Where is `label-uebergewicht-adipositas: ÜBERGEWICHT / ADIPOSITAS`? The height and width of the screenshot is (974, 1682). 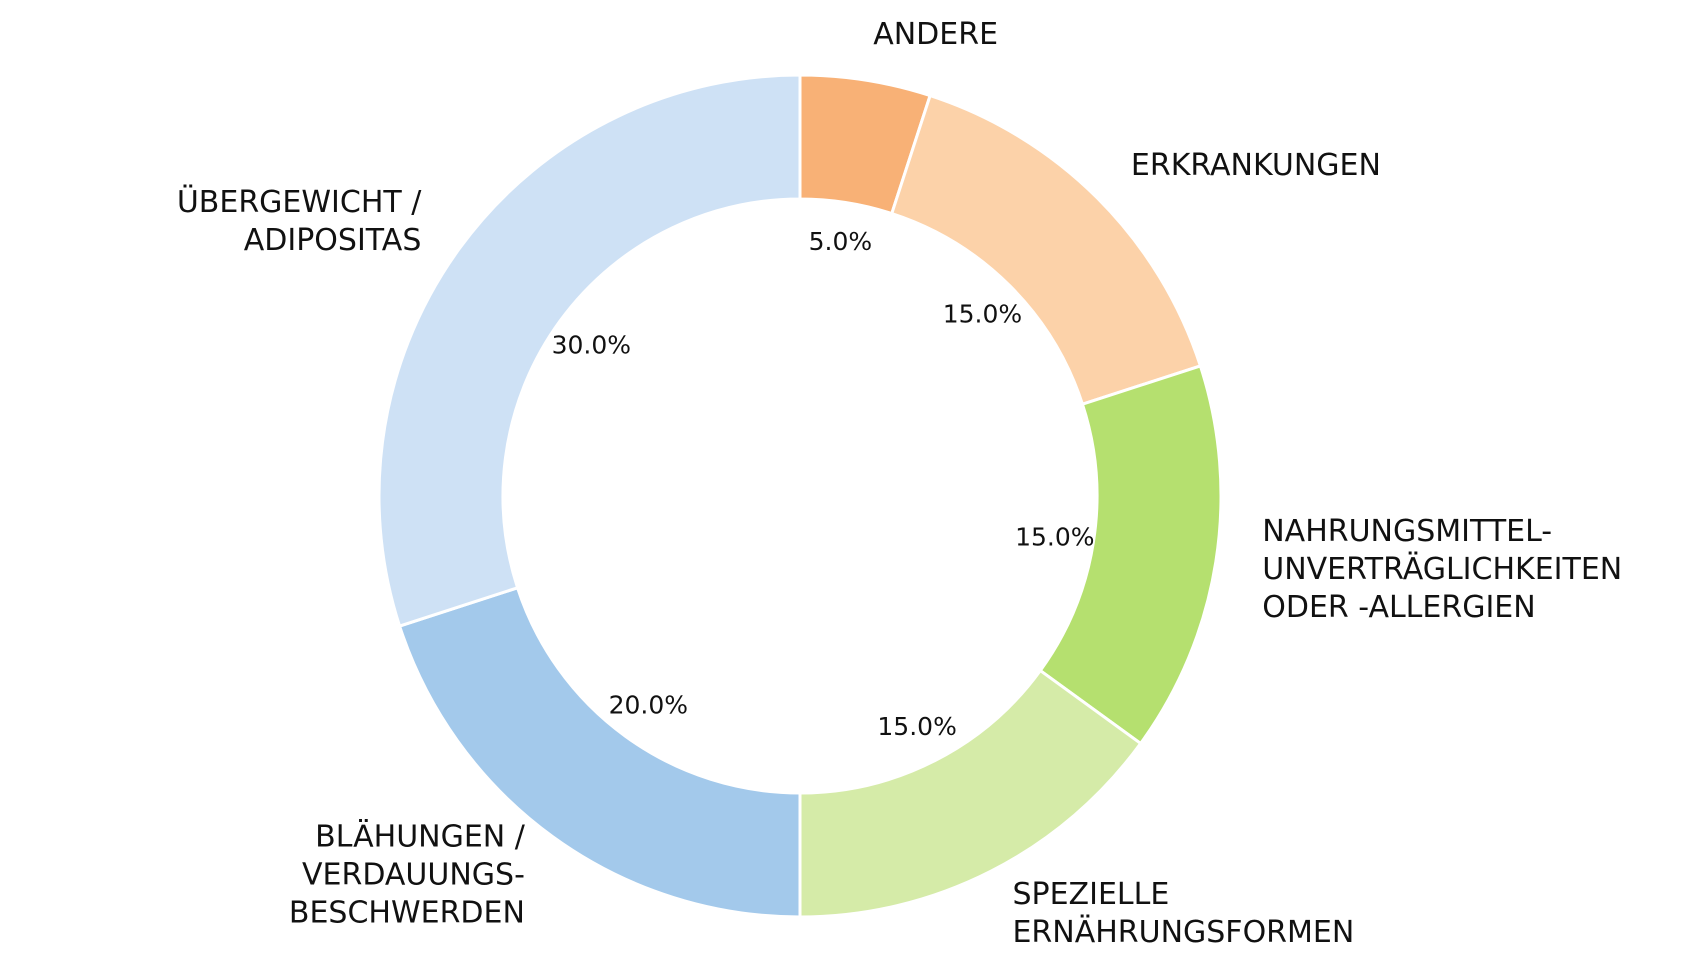
label-uebergewicht-adipositas: ÜBERGEWICHT / ADIPOSITAS is located at coordinates (299, 221).